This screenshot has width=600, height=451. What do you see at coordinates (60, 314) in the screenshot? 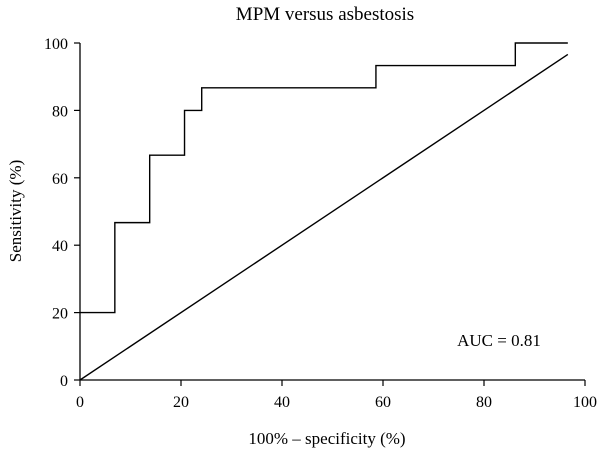
I see `y-tick-label: 20` at bounding box center [60, 314].